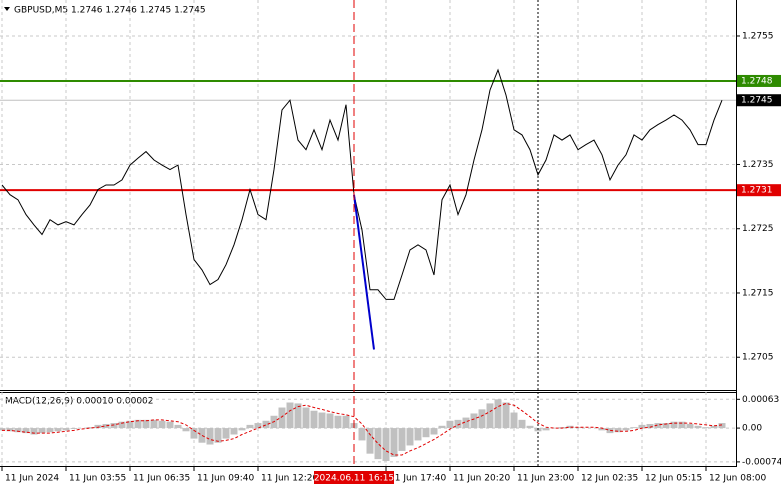 Image resolution: width=781 pixels, height=489 pixels. Describe the element at coordinates (545, 479) in the screenshot. I see `x-tick-label: 11 Jun 23:00` at that location.